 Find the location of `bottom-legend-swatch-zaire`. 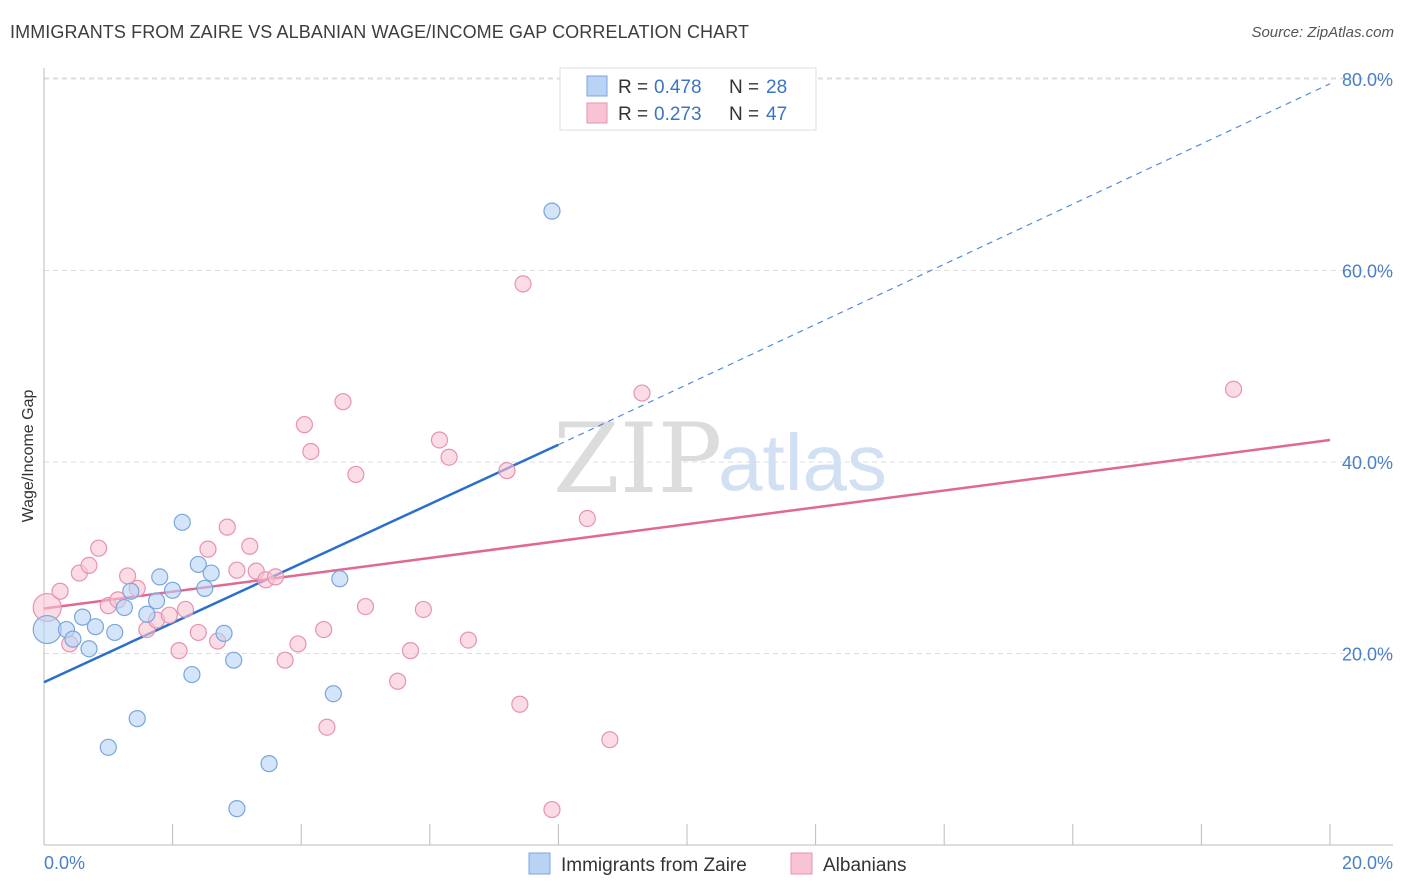

bottom-legend-swatch-zaire is located at coordinates (539, 863).